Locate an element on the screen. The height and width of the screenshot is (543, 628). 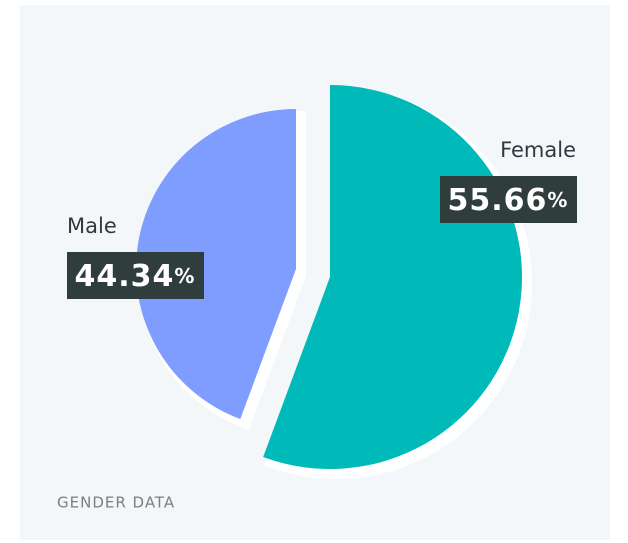
slice is located at coordinates (216, 264).